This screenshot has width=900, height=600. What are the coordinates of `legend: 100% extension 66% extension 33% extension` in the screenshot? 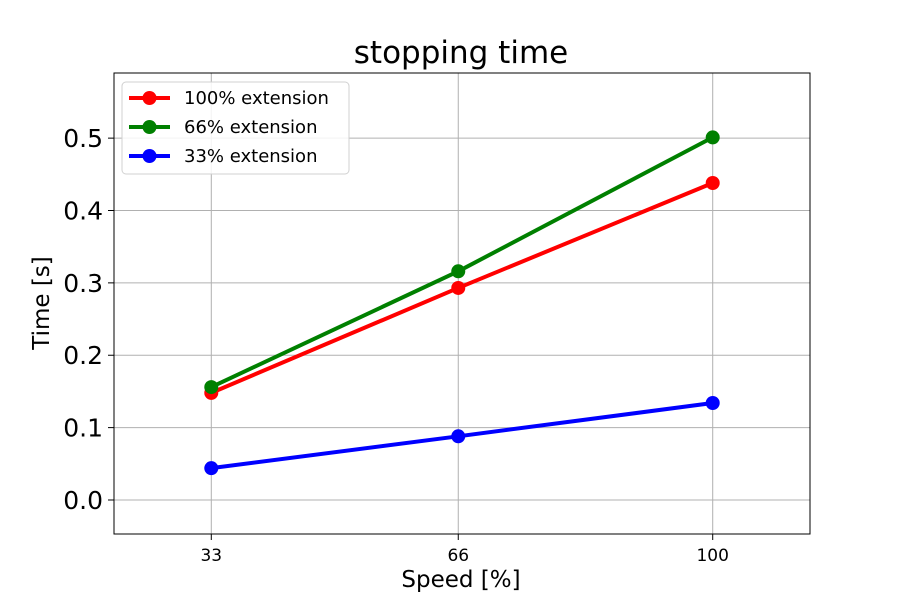 It's located at (235, 128).